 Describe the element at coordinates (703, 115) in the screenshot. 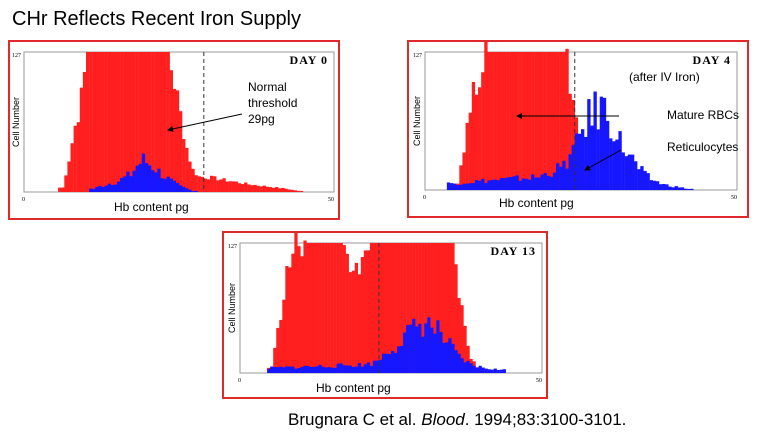

I see `annotation-mature-rbcs: Mature RBCs` at that location.